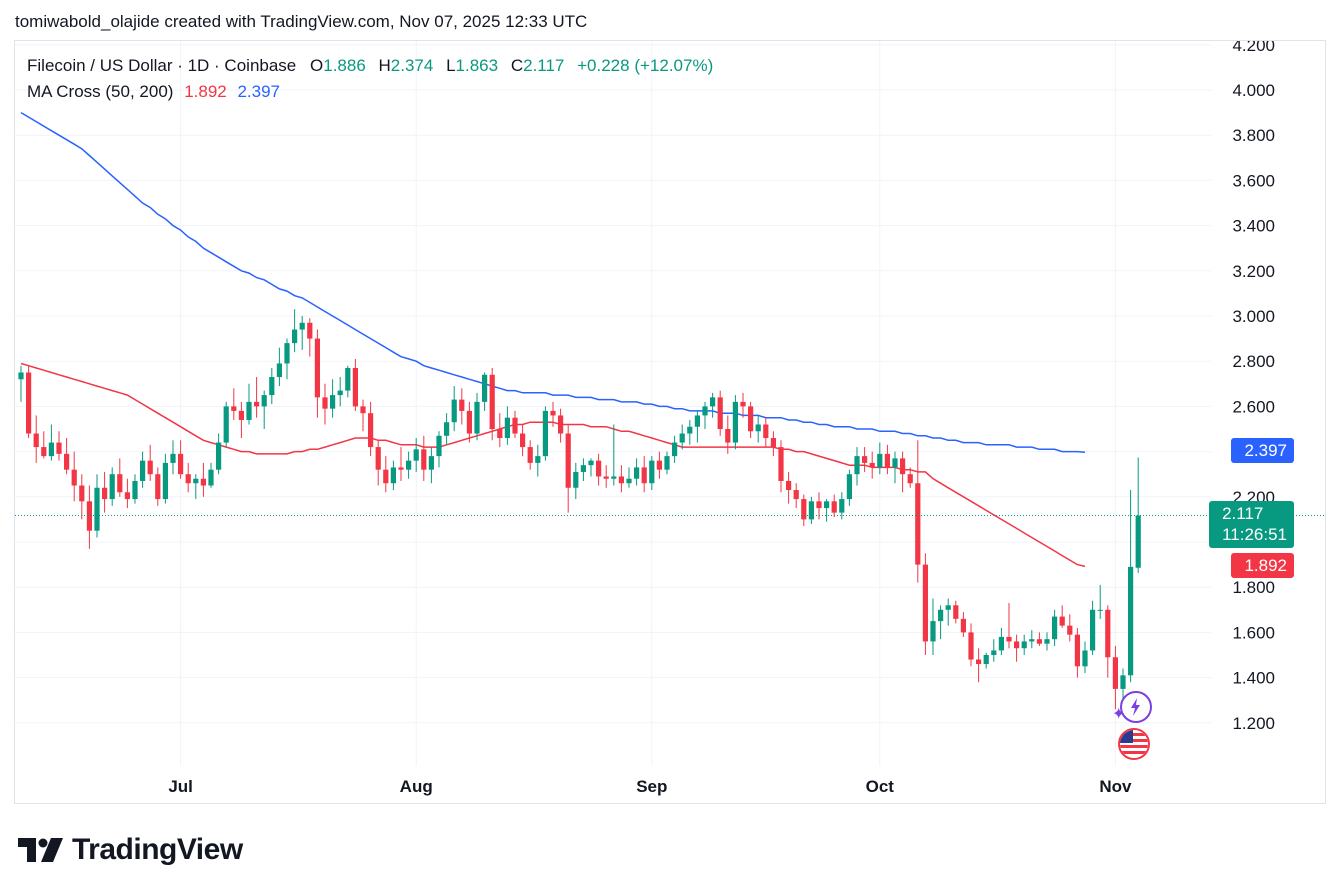 Image resolution: width=1341 pixels, height=895 pixels. Describe the element at coordinates (1265, 450) in the screenshot. I see `ma200-price-tag-label: 2.397` at that location.